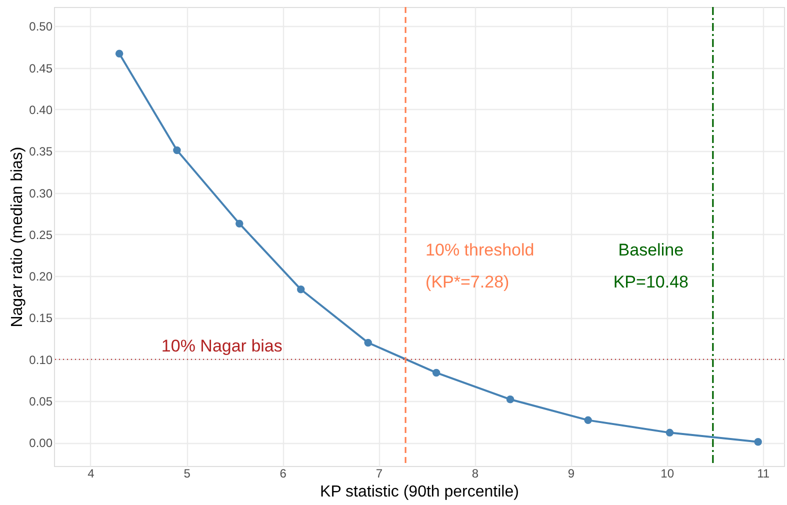 The image size is (787, 505). What do you see at coordinates (41, 68) in the screenshot?
I see `y-tick-label: 0.45` at bounding box center [41, 68].